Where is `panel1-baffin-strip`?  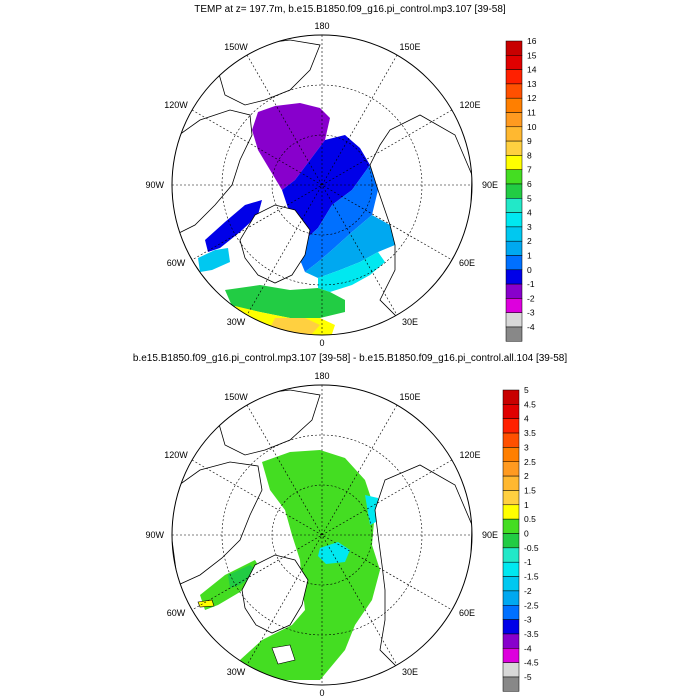
panel1-baffin-strip is located at coordinates (233, 226).